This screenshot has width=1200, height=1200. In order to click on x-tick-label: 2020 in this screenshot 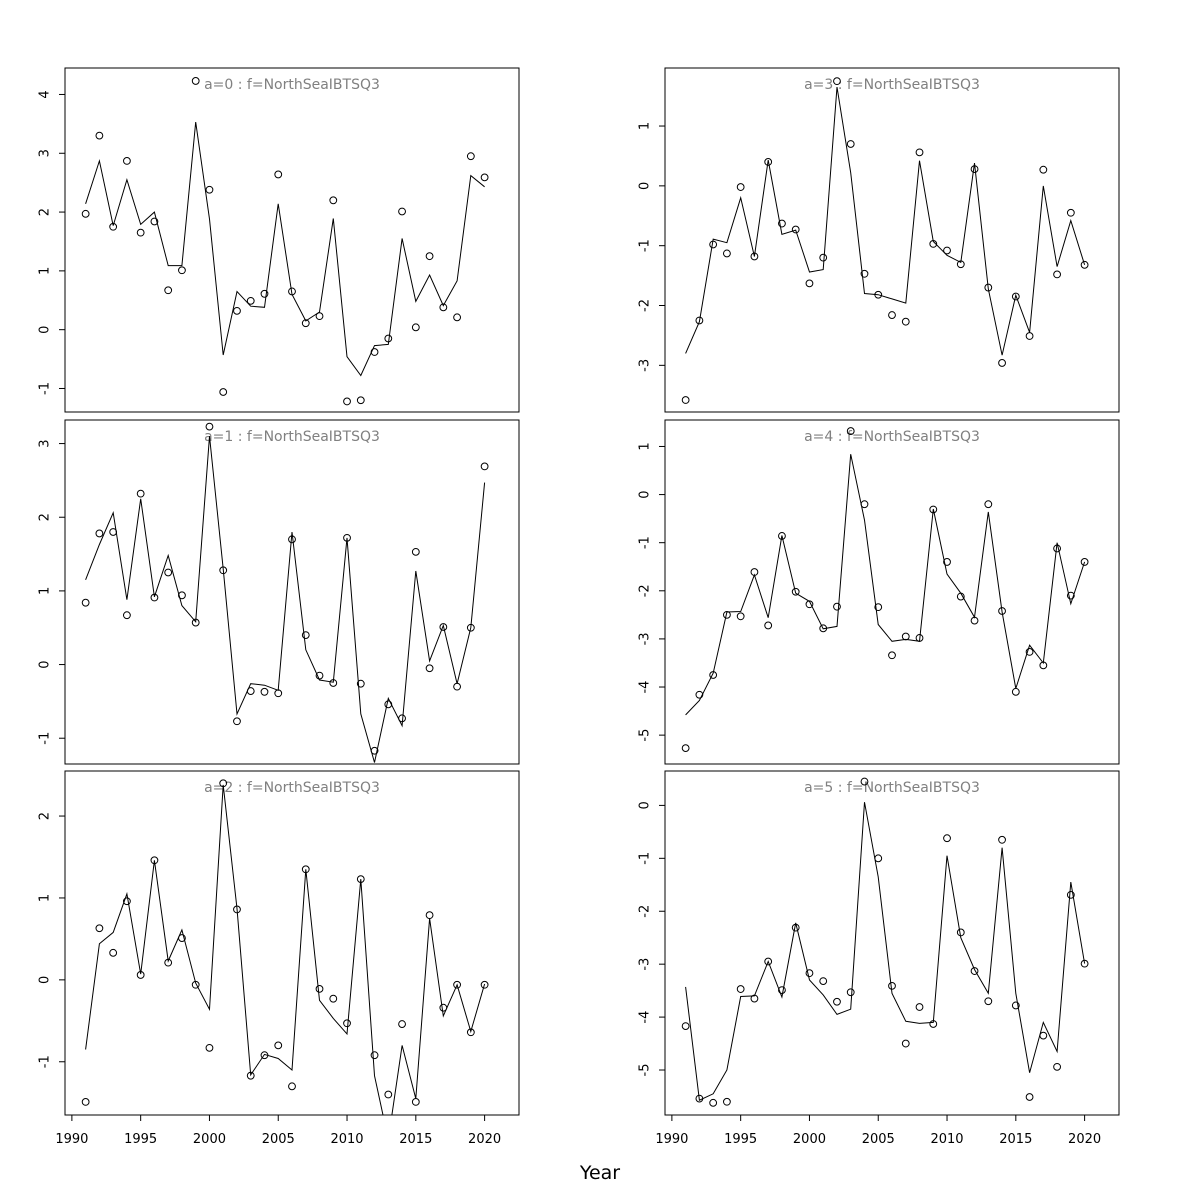, I will do `click(1084, 1139)`.